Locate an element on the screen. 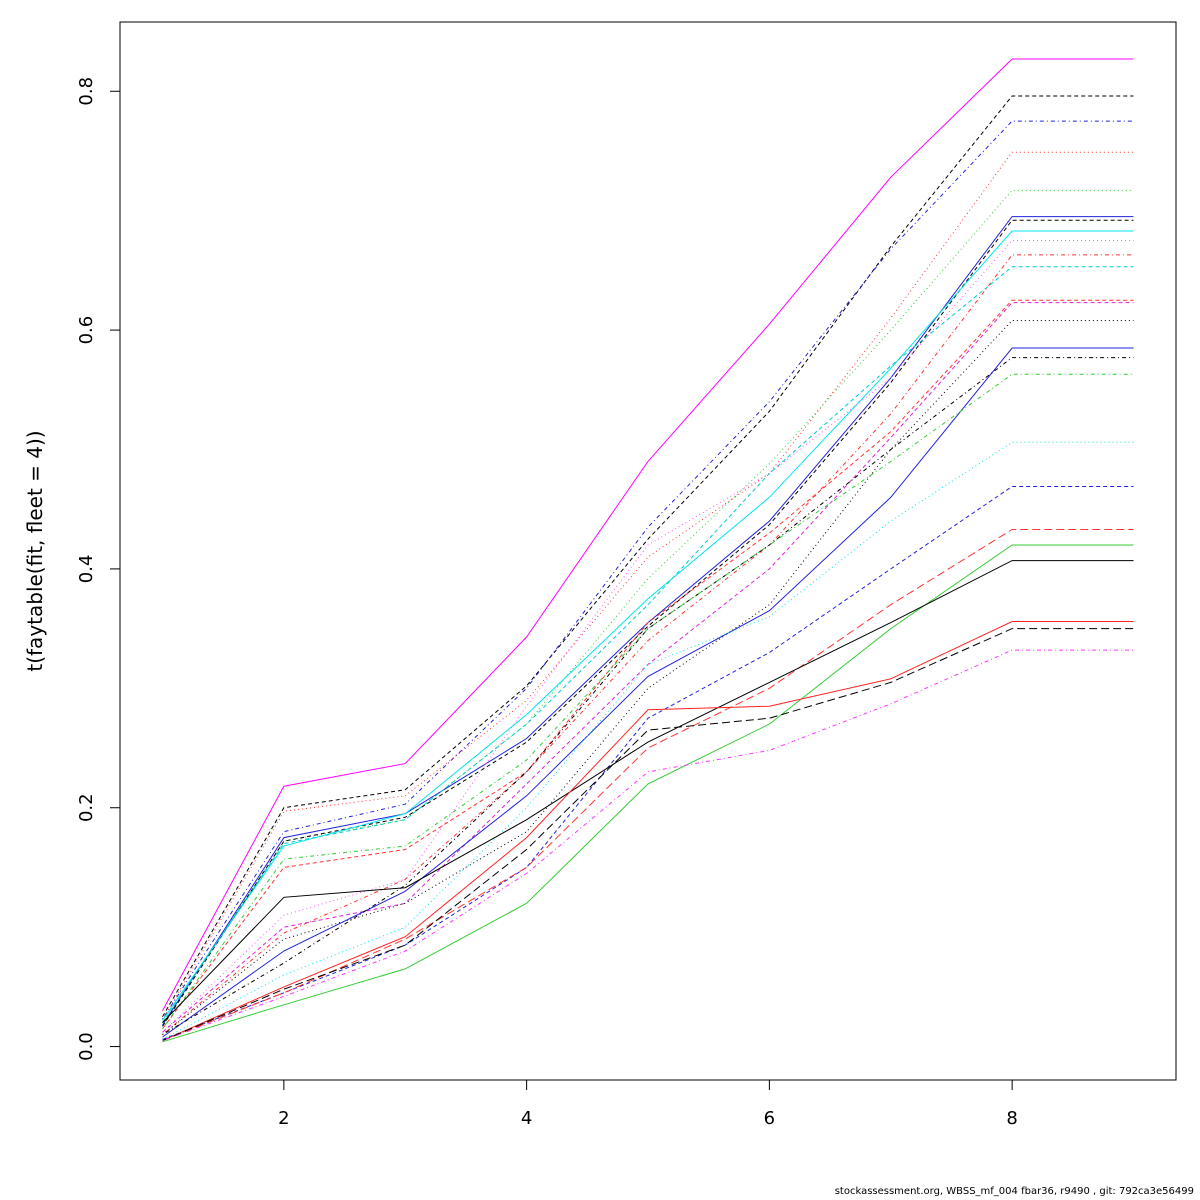  y-tick-label: 0.0 is located at coordinates (86, 1046).